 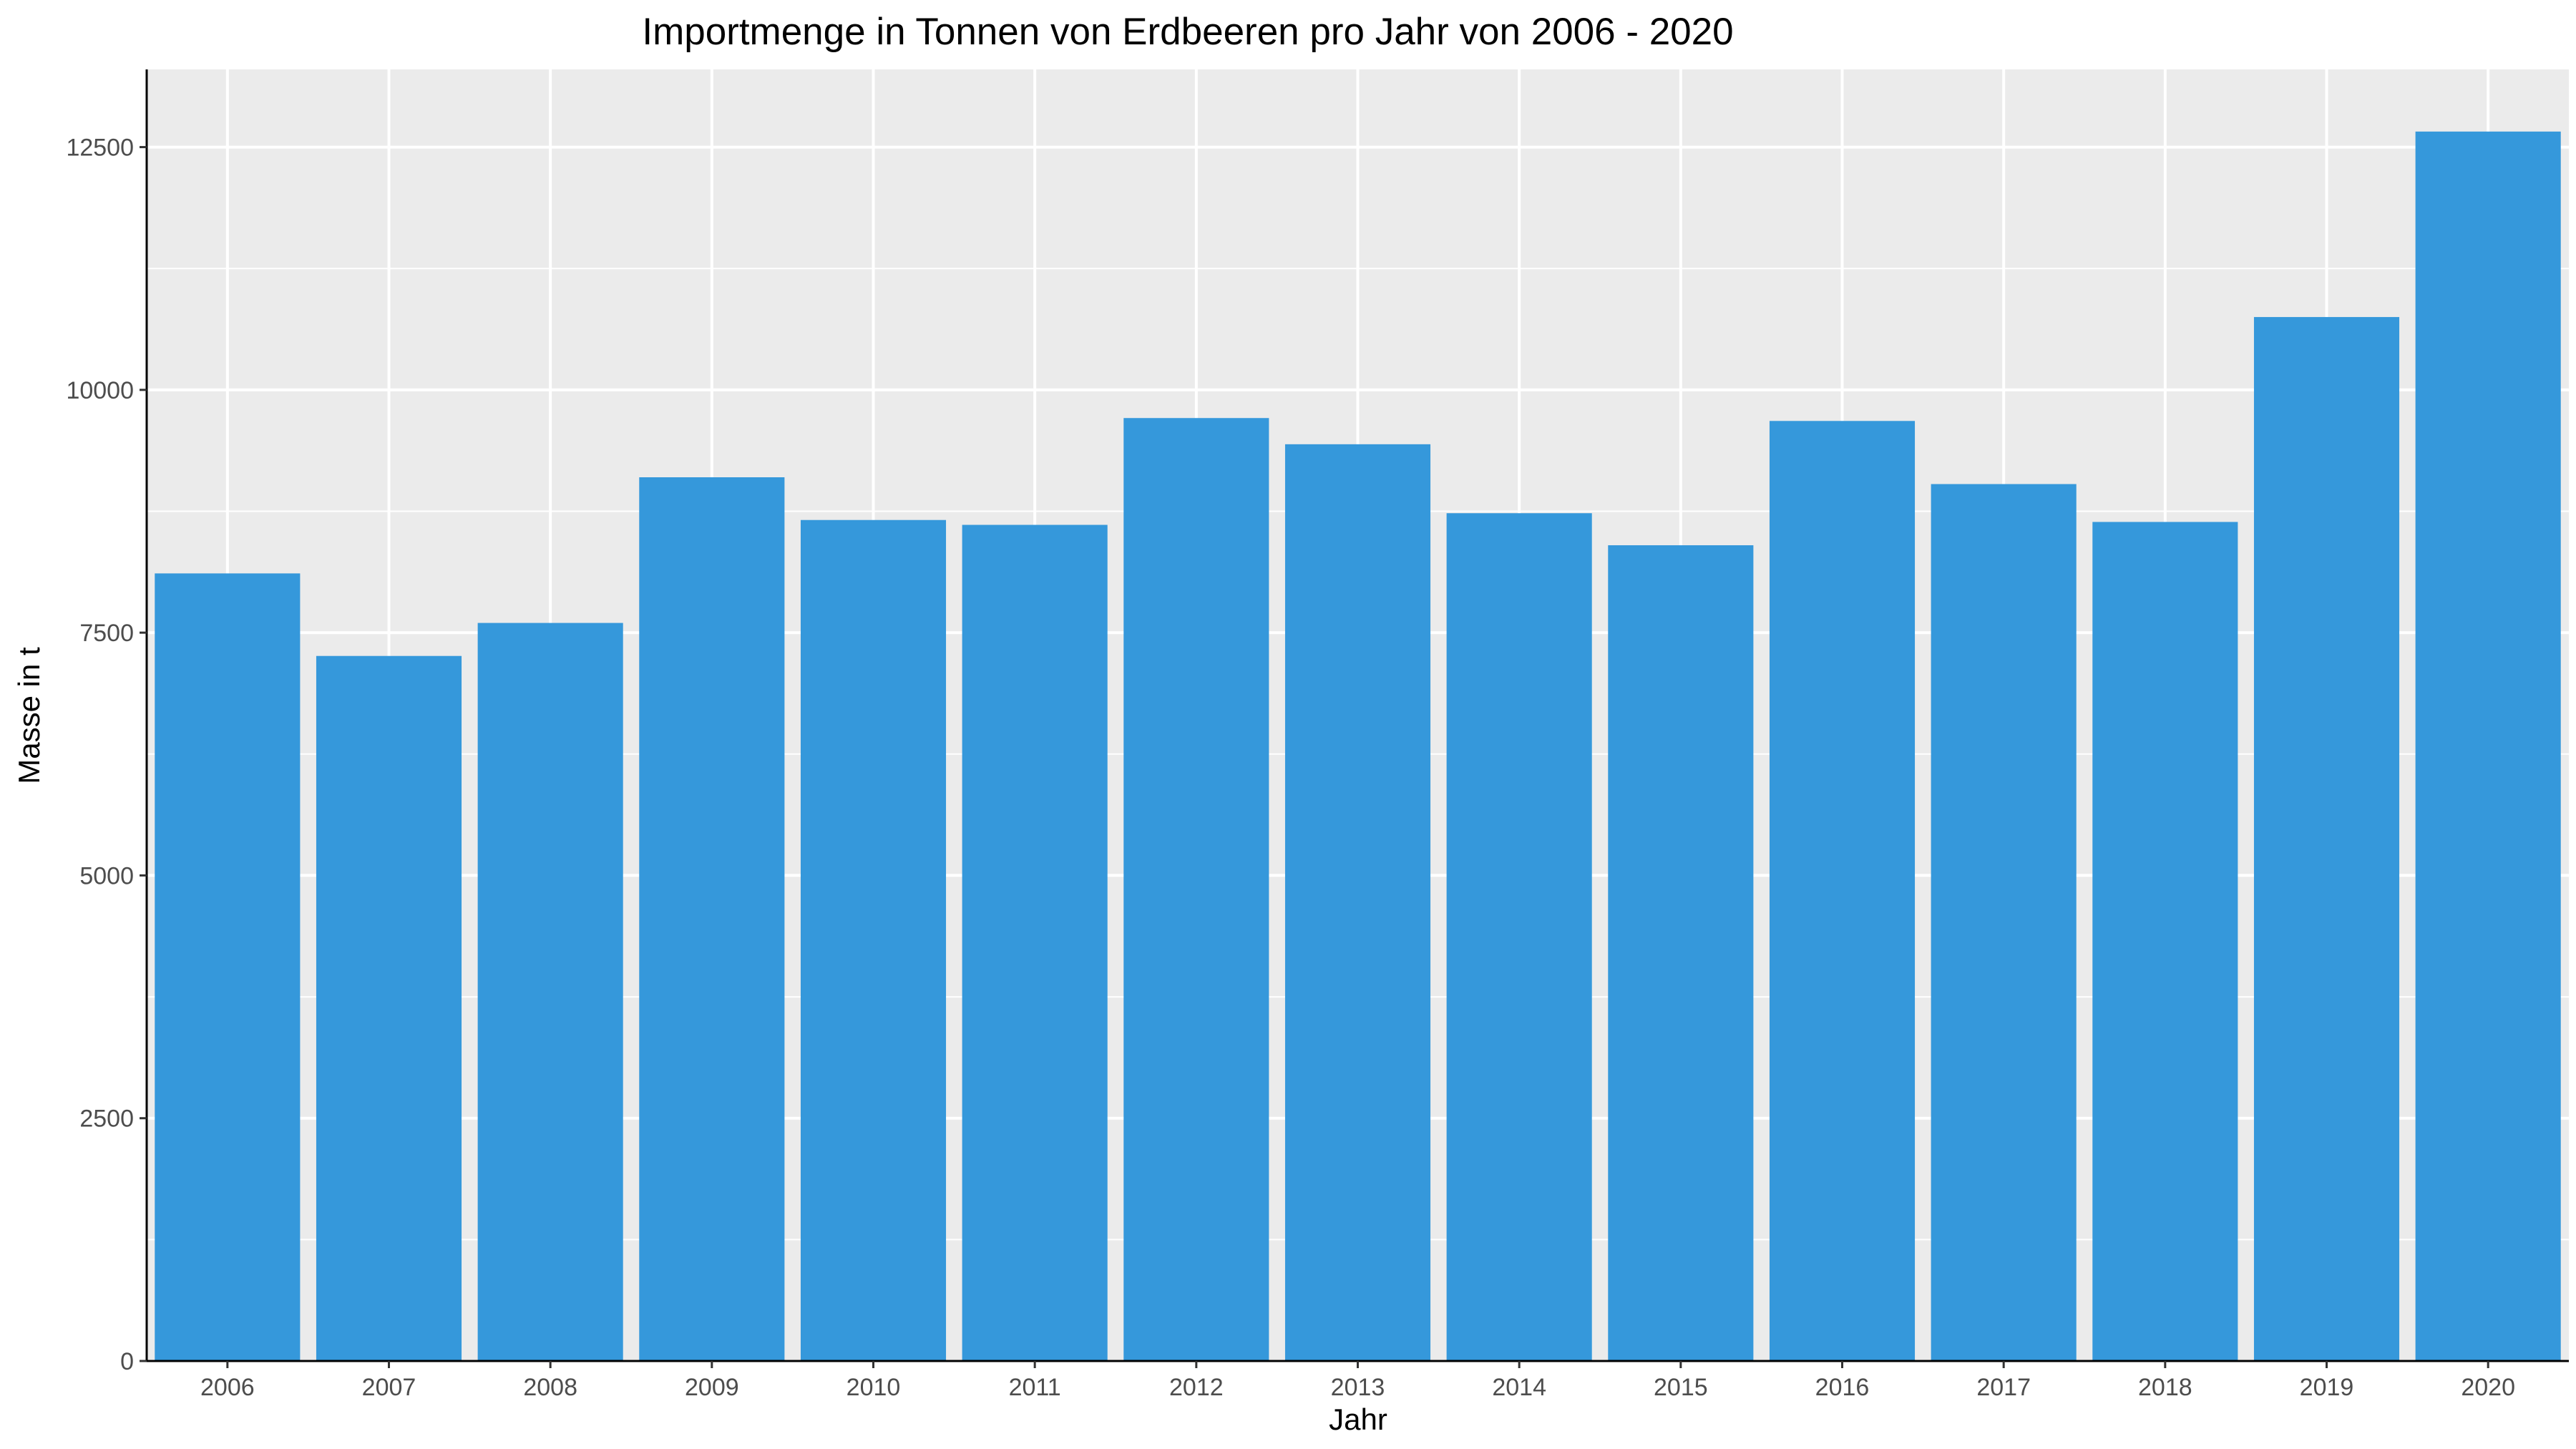 I want to click on bar-2011, so click(x=1035, y=943).